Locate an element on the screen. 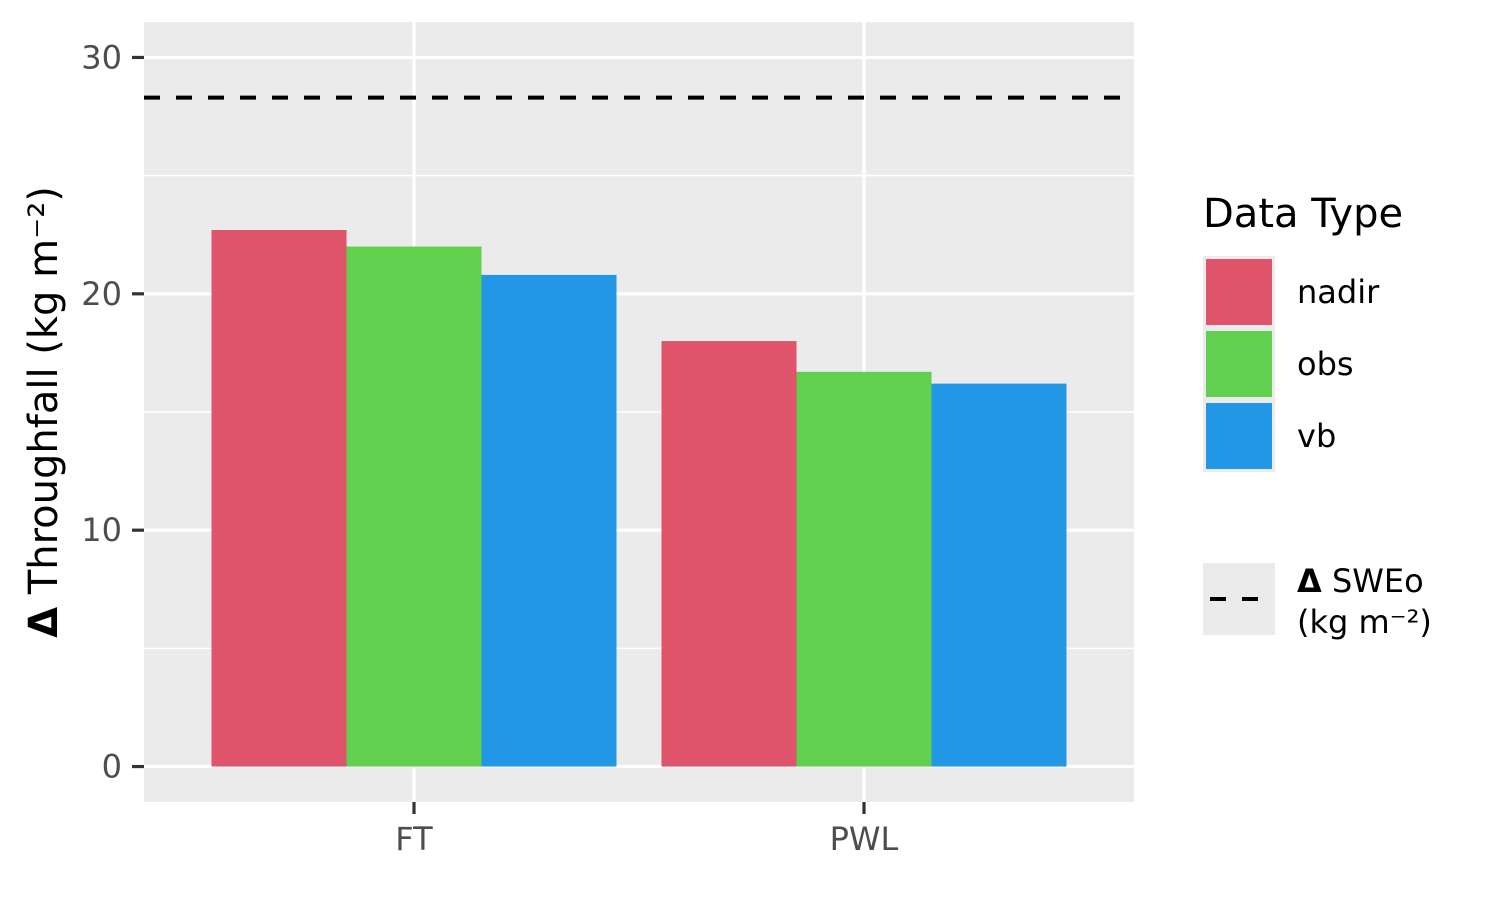  legend-items: nadir obs vb is located at coordinates (1291, 364).